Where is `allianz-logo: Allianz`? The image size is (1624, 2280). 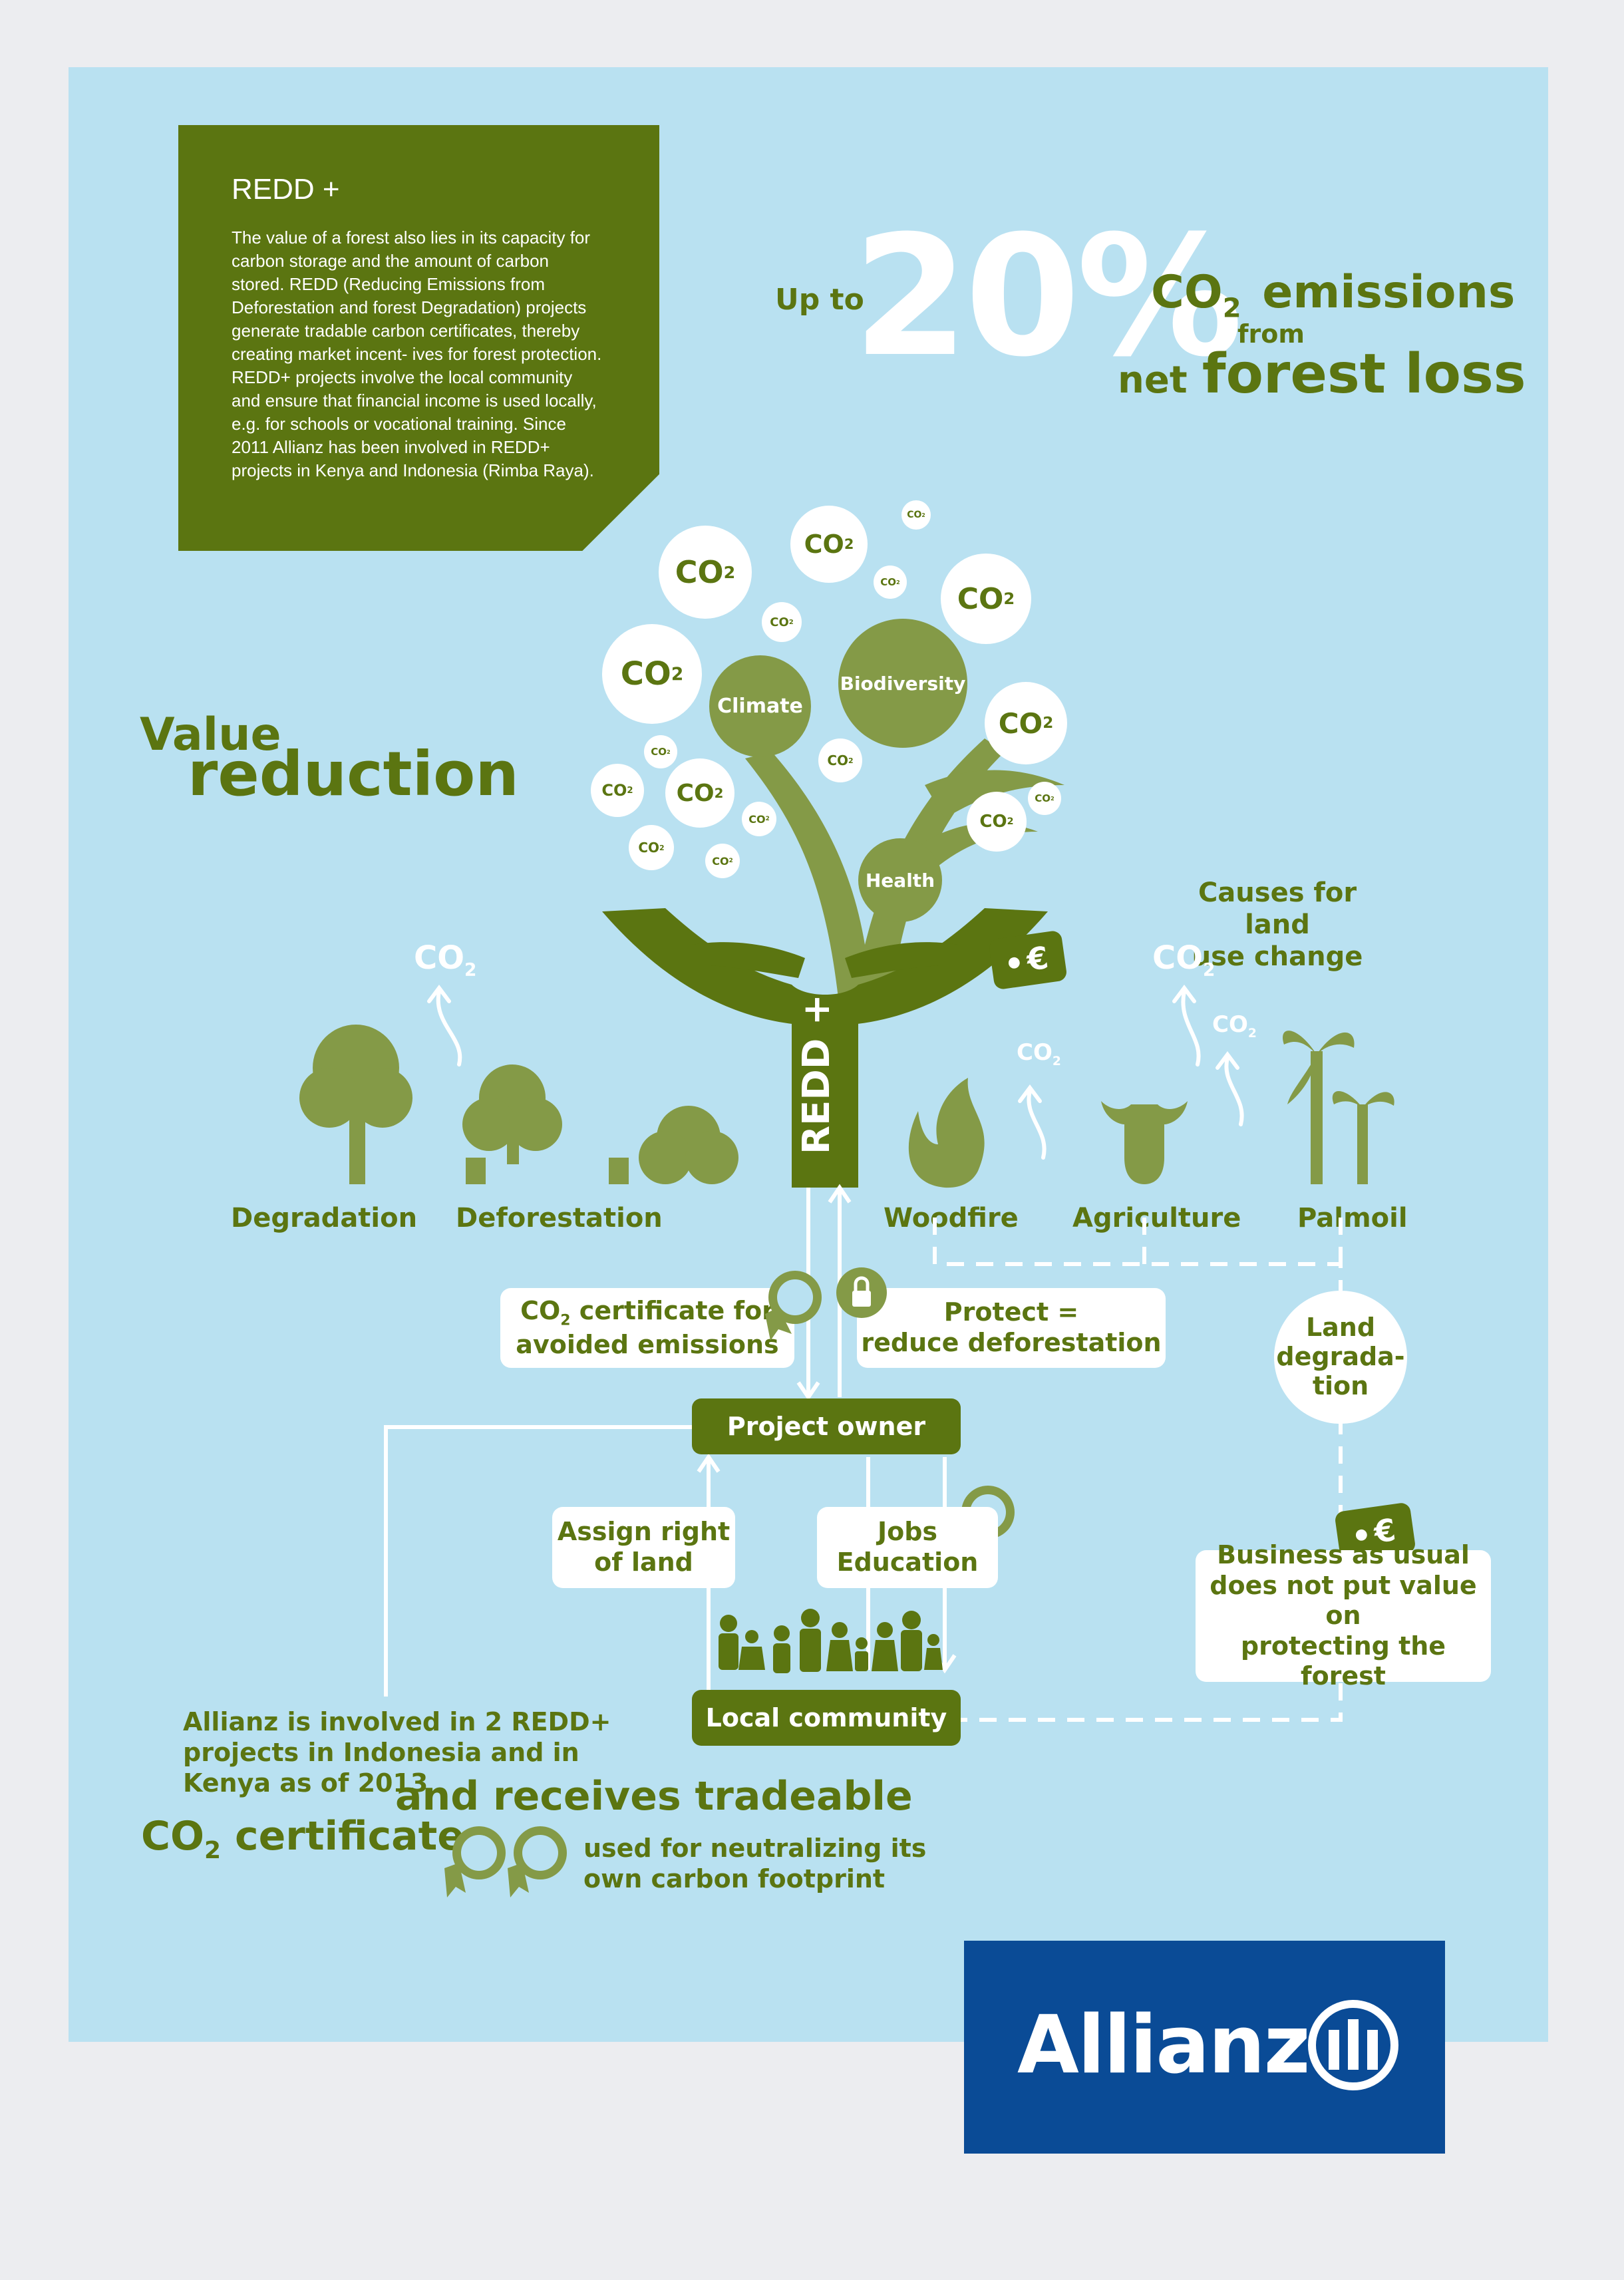 allianz-logo: Allianz is located at coordinates (1204, 2047).